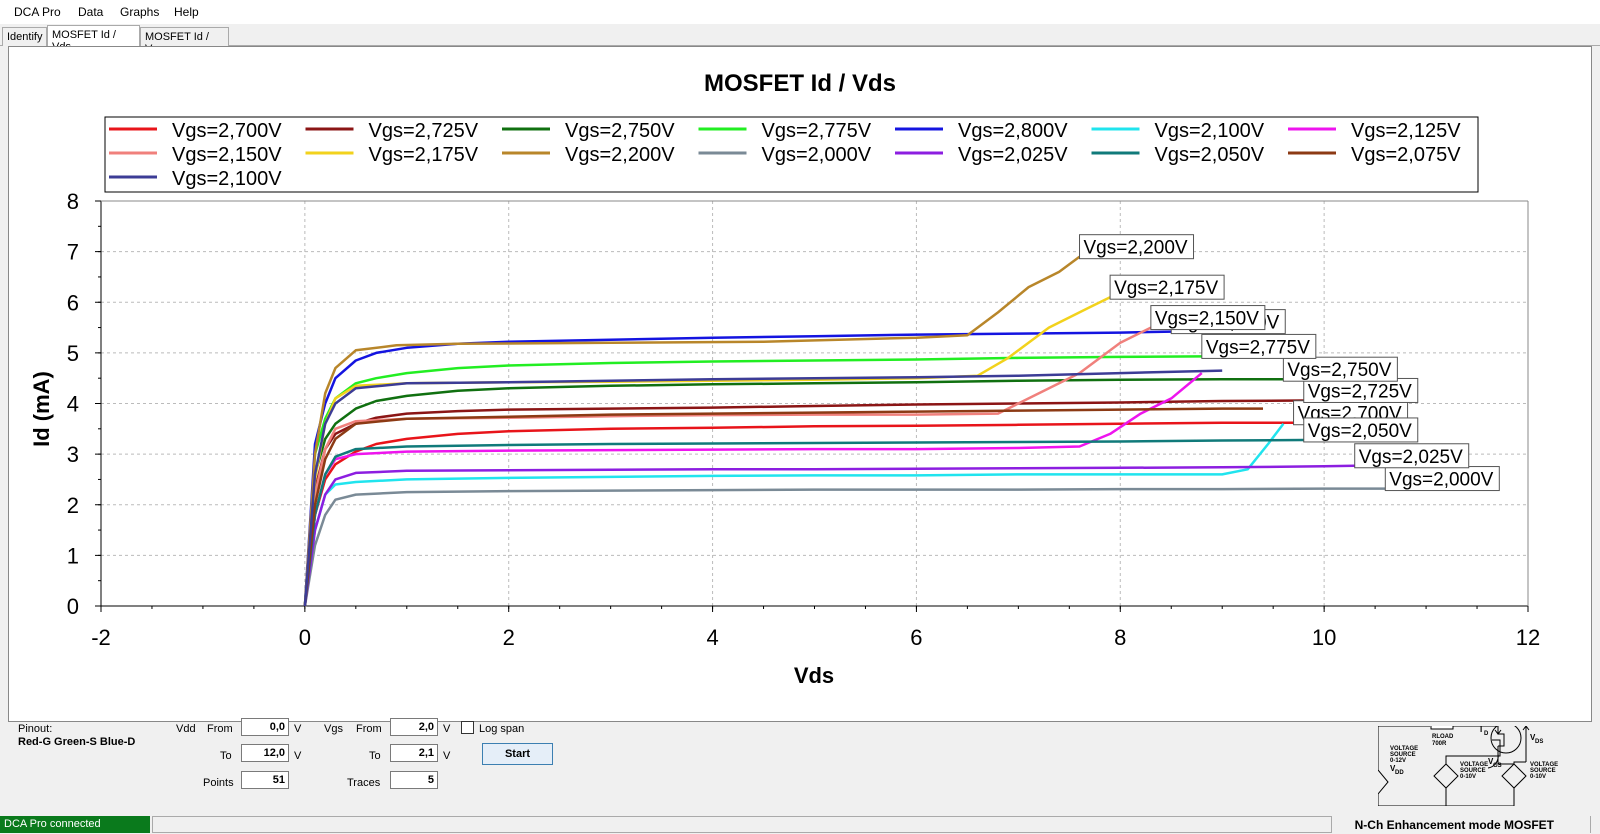 This screenshot has width=1600, height=834. I want to click on rload-label: RLOAD, so click(1443, 737).